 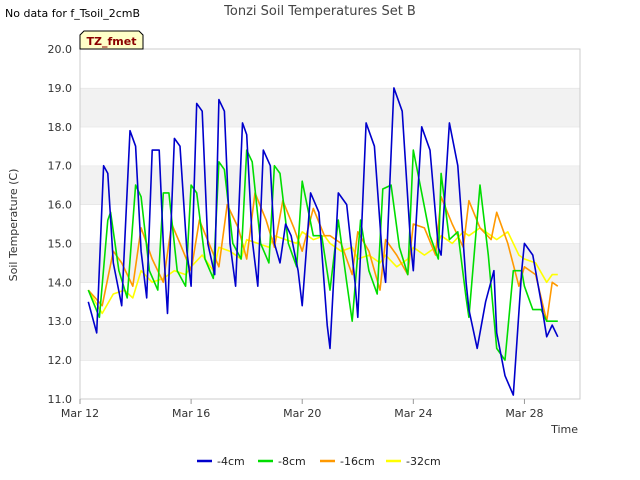 What do you see at coordinates (60, 88) in the screenshot?
I see `y-tick-label: 19.0` at bounding box center [60, 88].